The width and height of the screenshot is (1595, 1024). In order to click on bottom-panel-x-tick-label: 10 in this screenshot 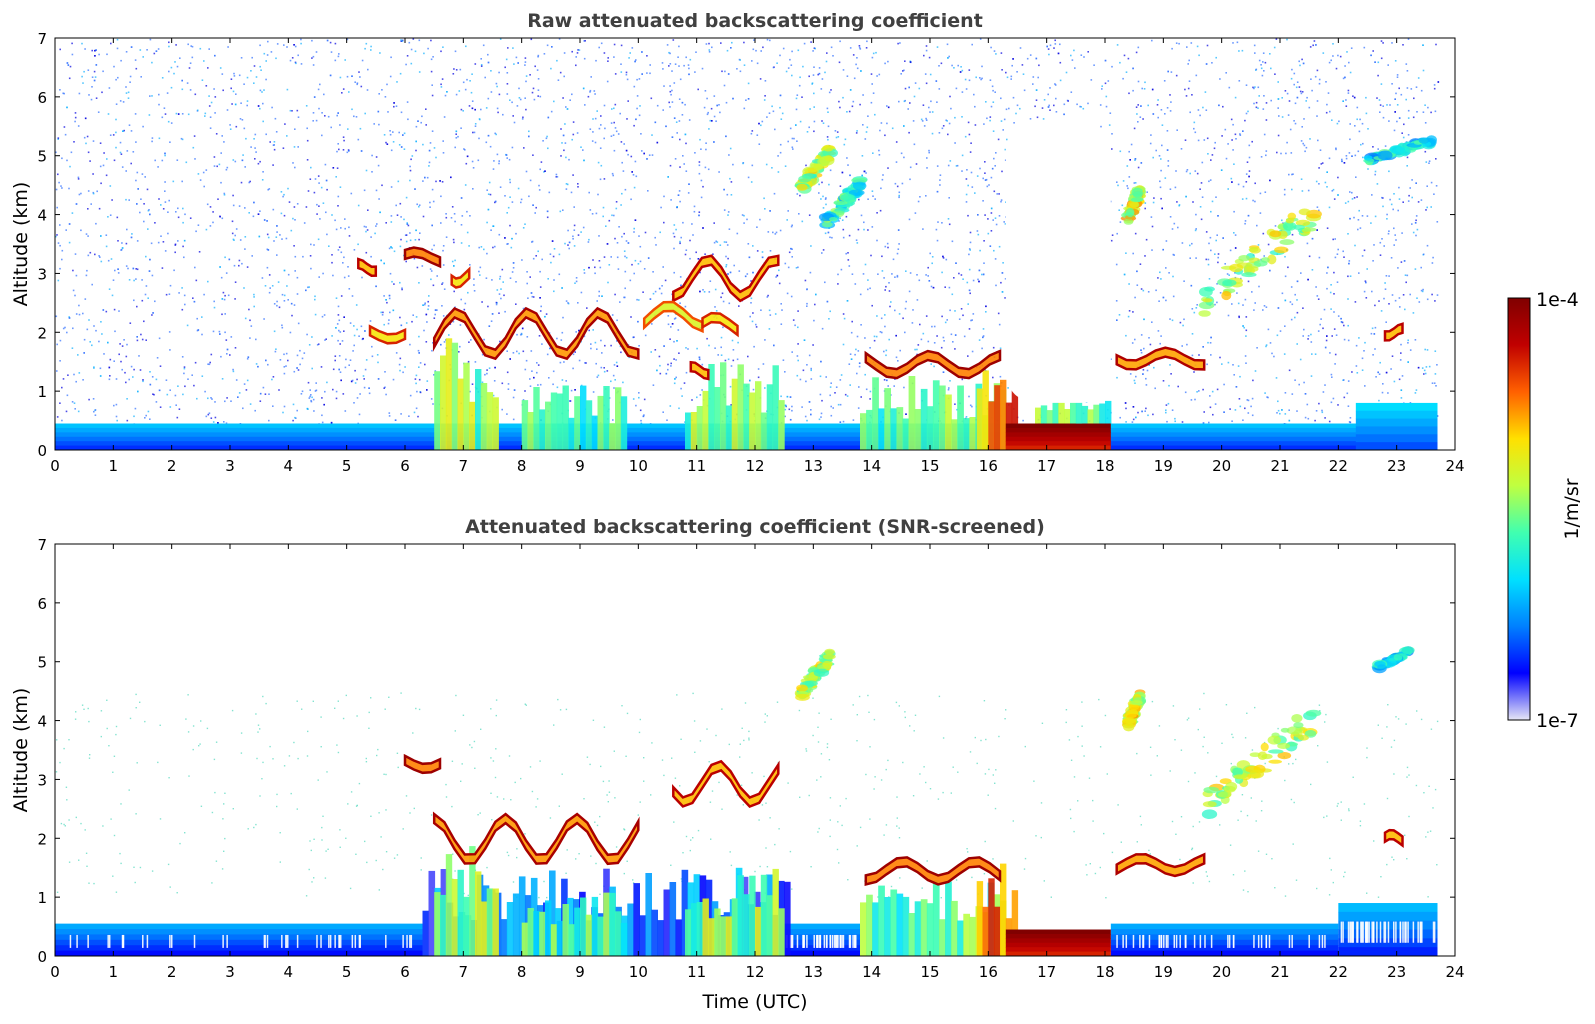, I will do `click(638, 972)`.